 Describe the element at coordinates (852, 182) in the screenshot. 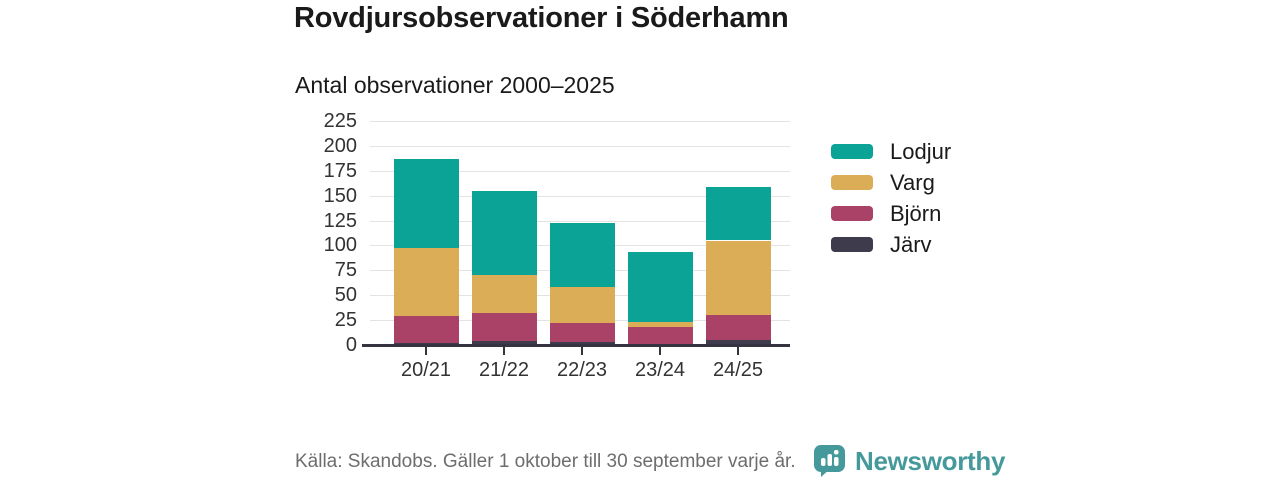

I see `legend-swatch-varg` at that location.